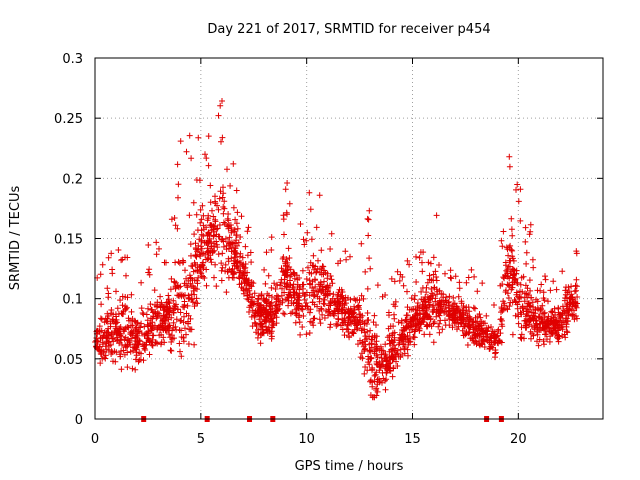 This screenshot has width=640, height=480. What do you see at coordinates (72, 300) in the screenshot?
I see `y-tick-label: 0.1` at bounding box center [72, 300].